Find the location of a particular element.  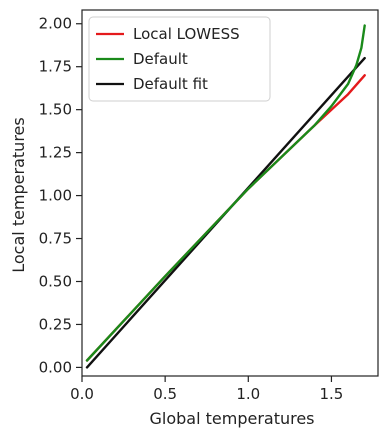

y-axis-label: Local temperatures is located at coordinates (18, 194).